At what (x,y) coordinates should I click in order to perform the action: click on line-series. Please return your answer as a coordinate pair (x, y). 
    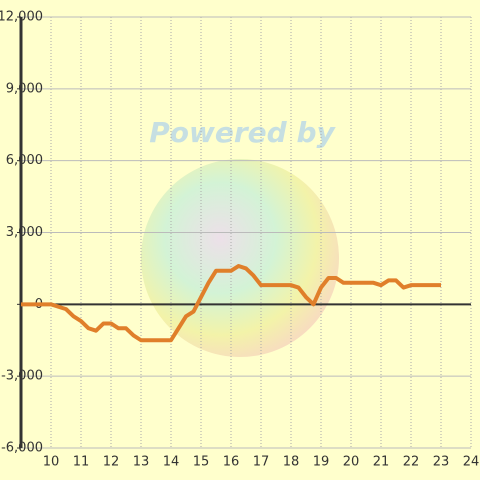
    Looking at the image, I should click on (231, 303).